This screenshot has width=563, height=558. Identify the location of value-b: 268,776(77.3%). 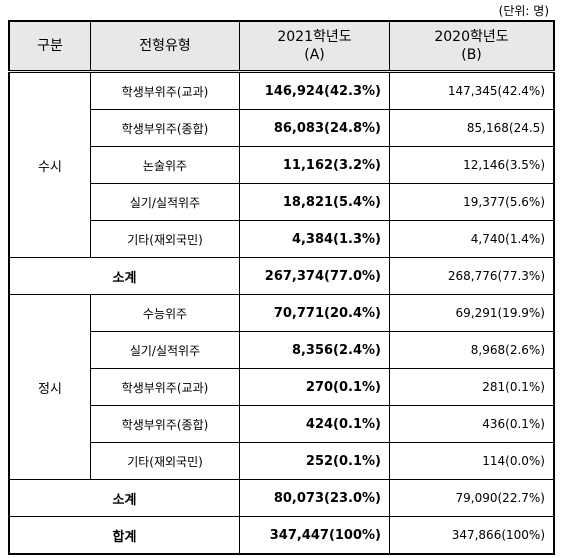
(472, 276).